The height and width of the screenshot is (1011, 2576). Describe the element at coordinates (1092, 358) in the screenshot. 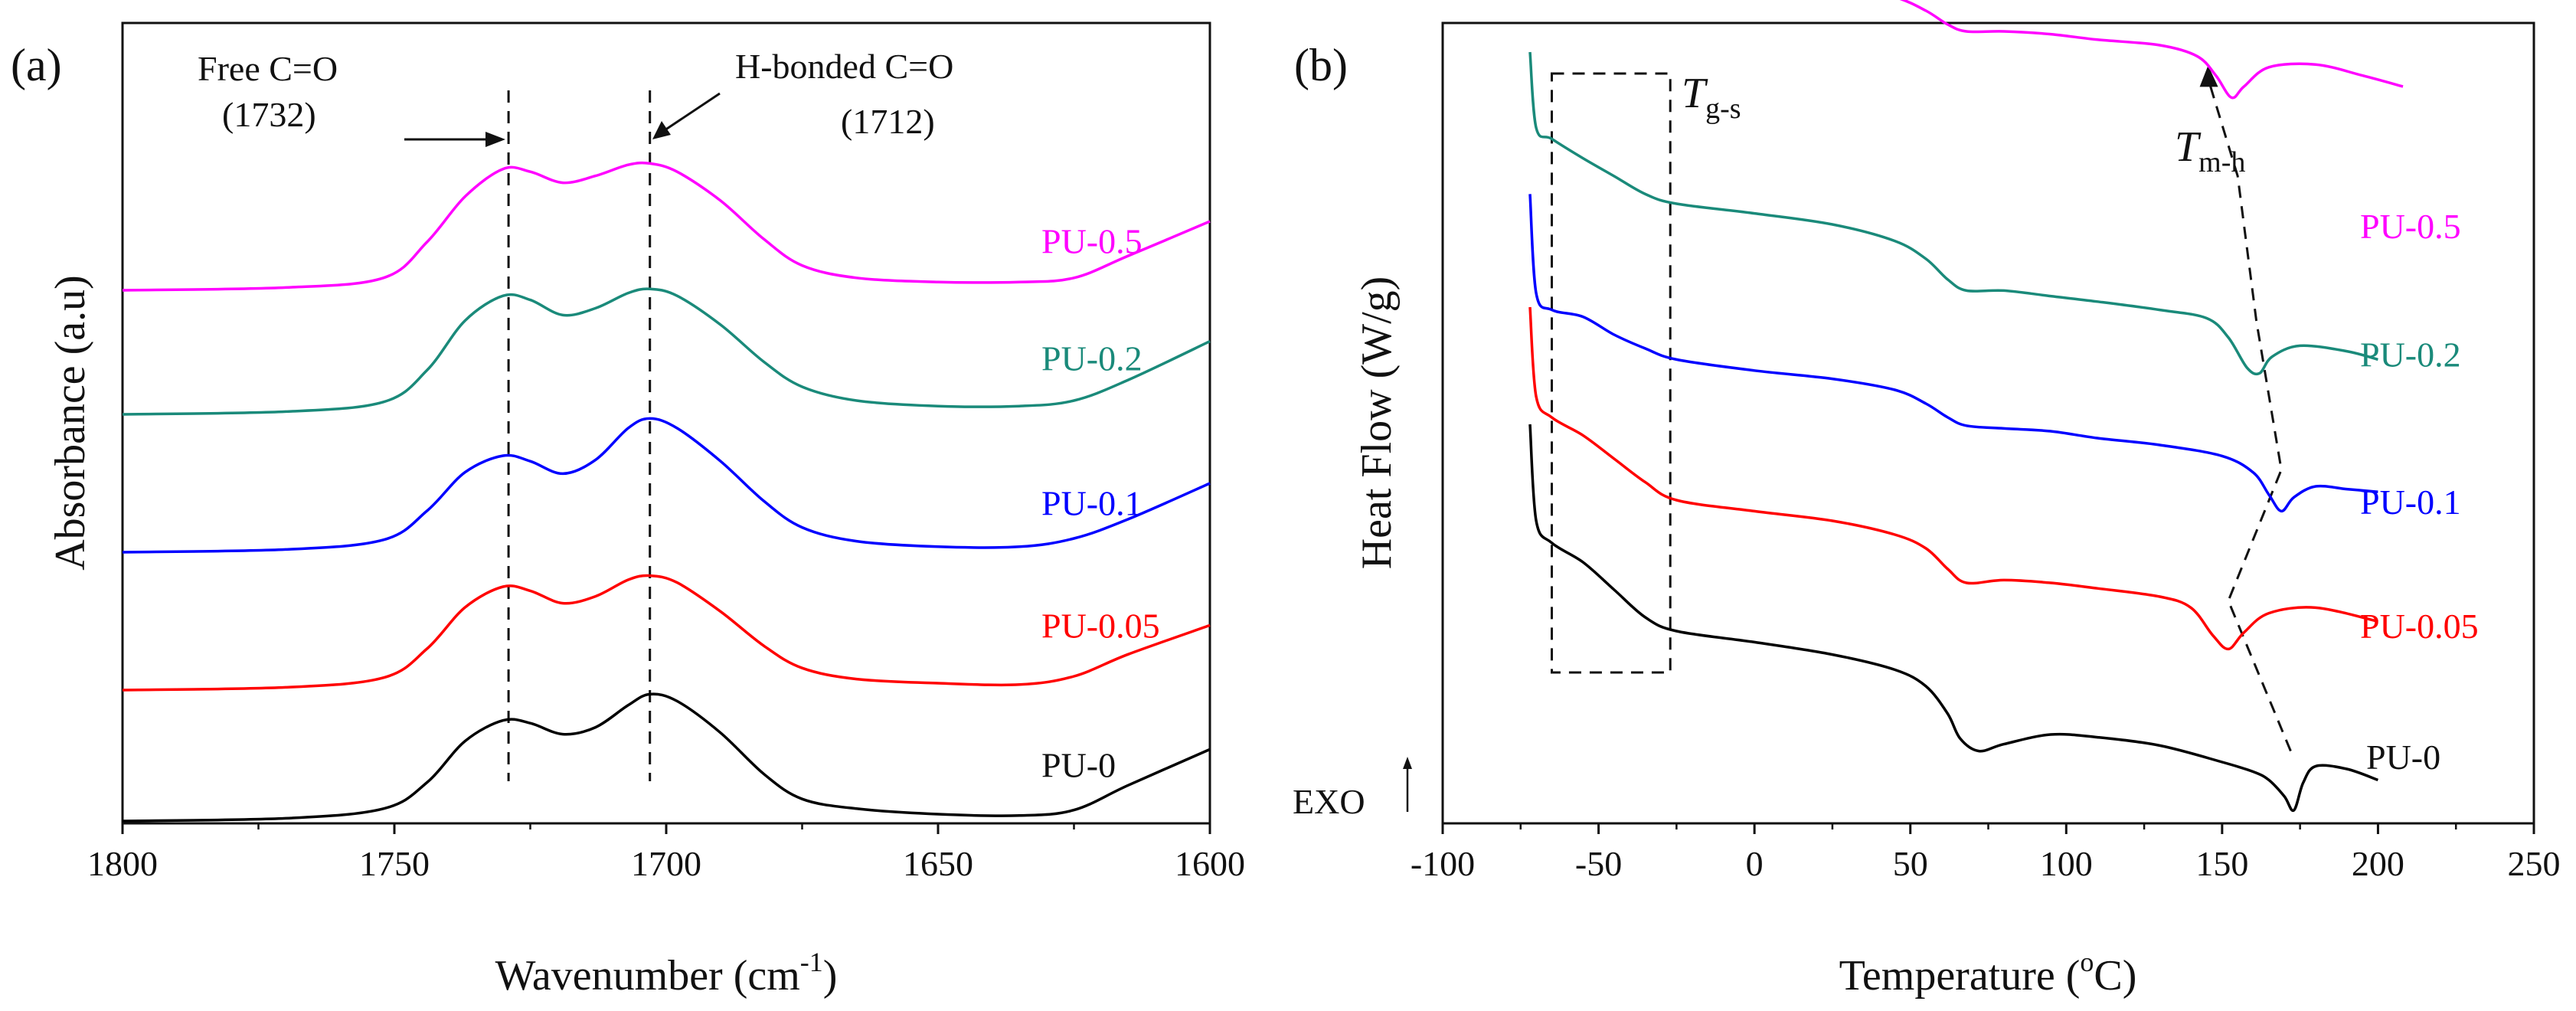

I see `panel-a-series-label: PU-0.2` at that location.